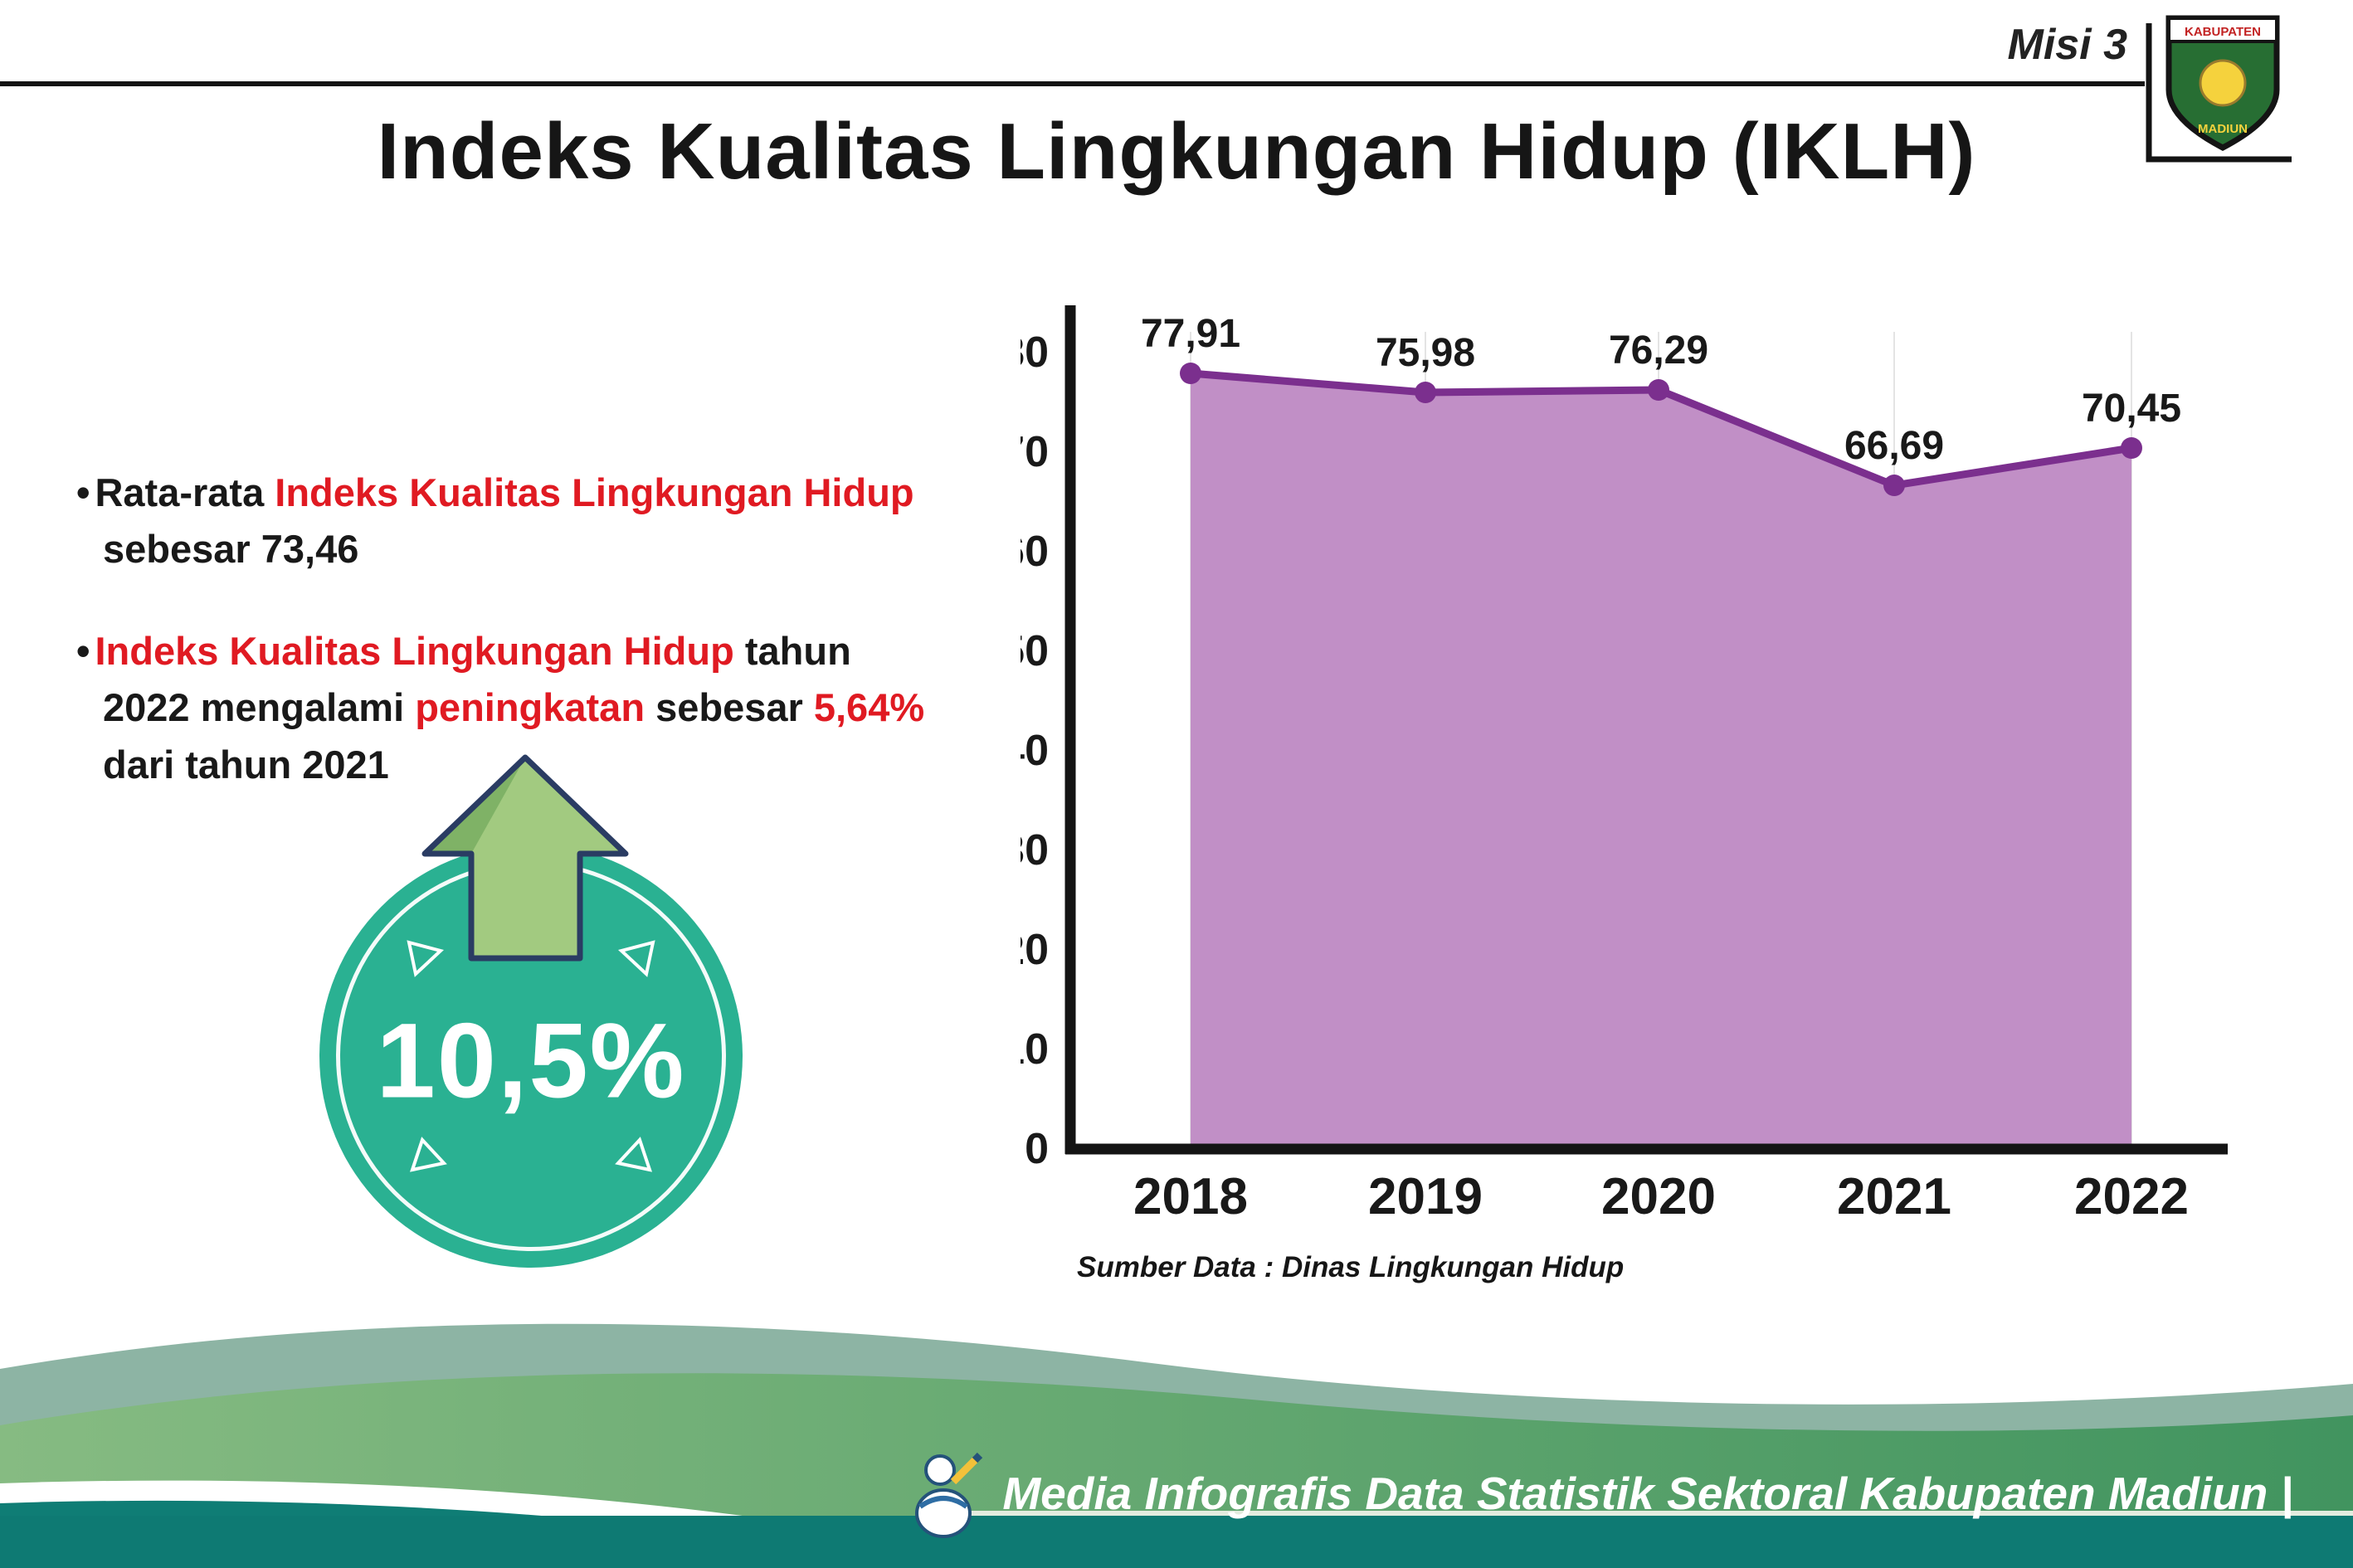 Image resolution: width=2353 pixels, height=1568 pixels. I want to click on header-rule, so click(1072, 83).